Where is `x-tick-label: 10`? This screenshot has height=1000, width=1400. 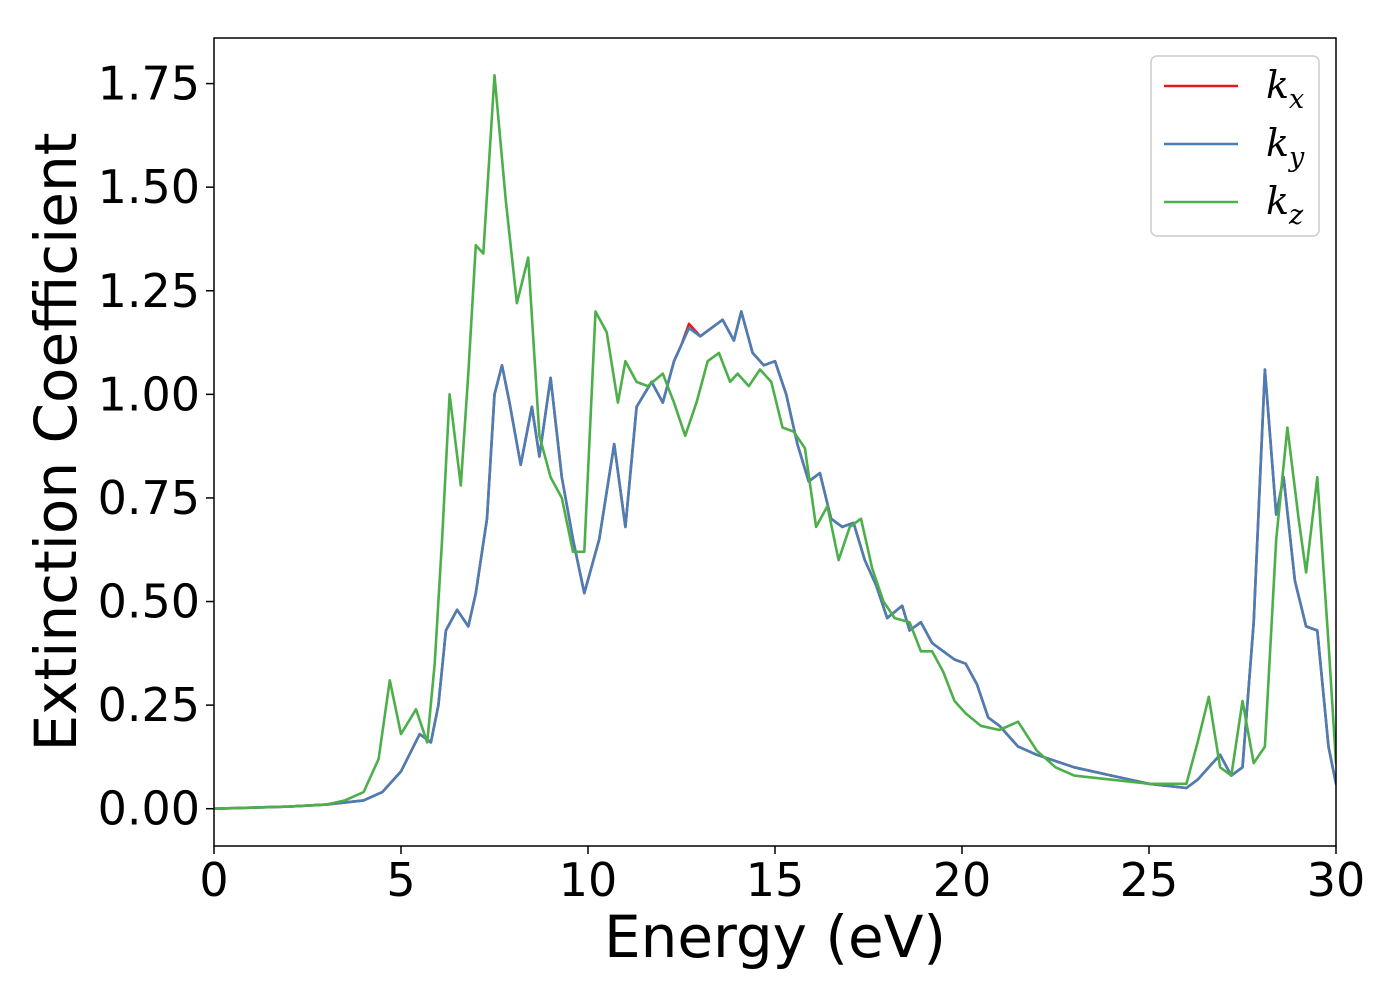
x-tick-label: 10 is located at coordinates (588, 880).